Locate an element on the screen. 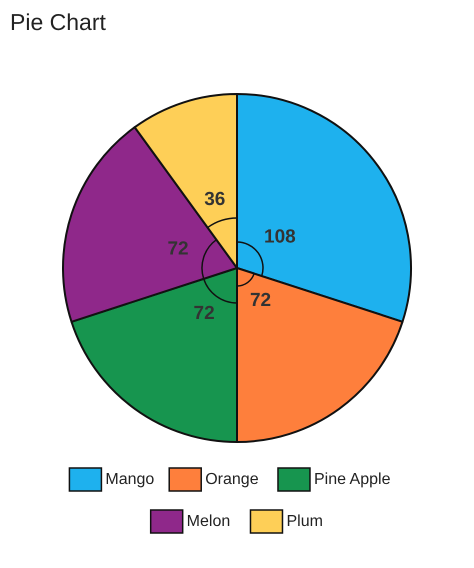 The image size is (474, 568). legend-label: Melon is located at coordinates (208, 521).